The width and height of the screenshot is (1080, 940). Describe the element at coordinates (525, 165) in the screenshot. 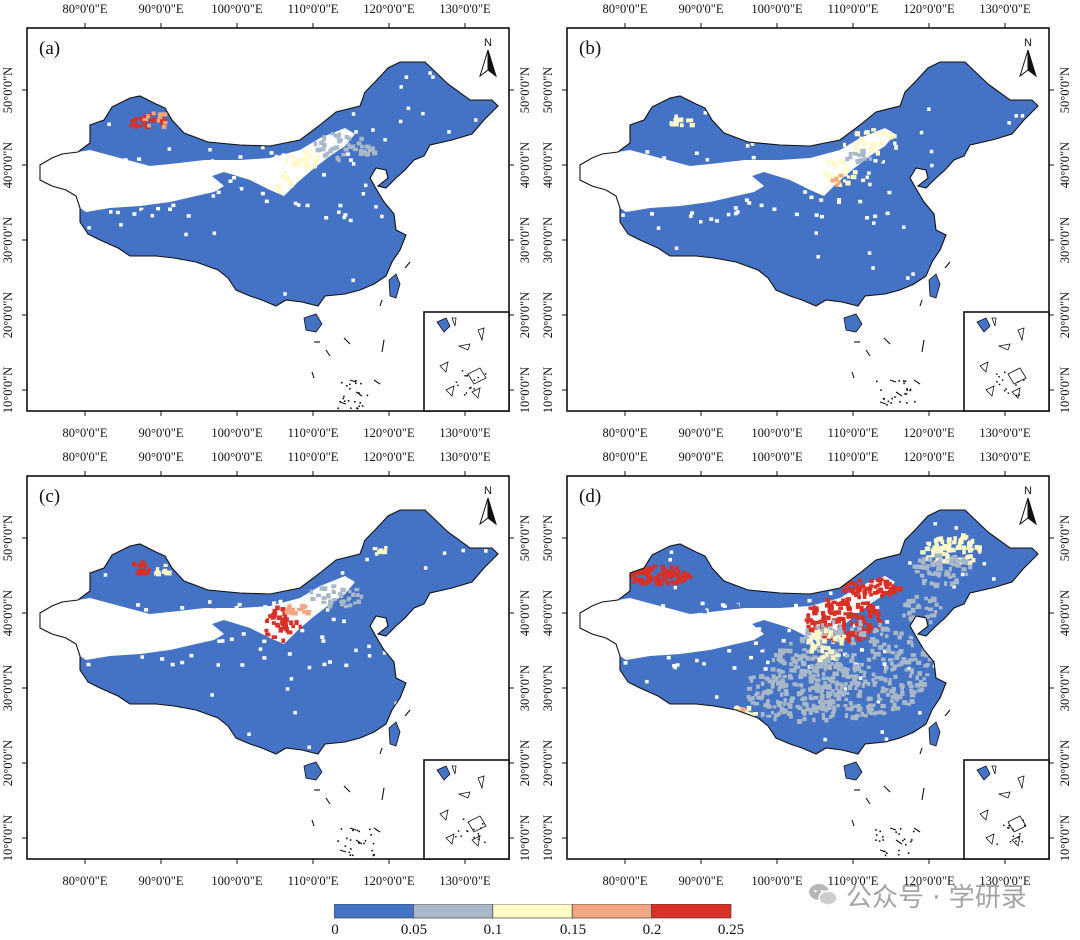

I see `lat-tick-label-right: 40°0'0"N` at that location.